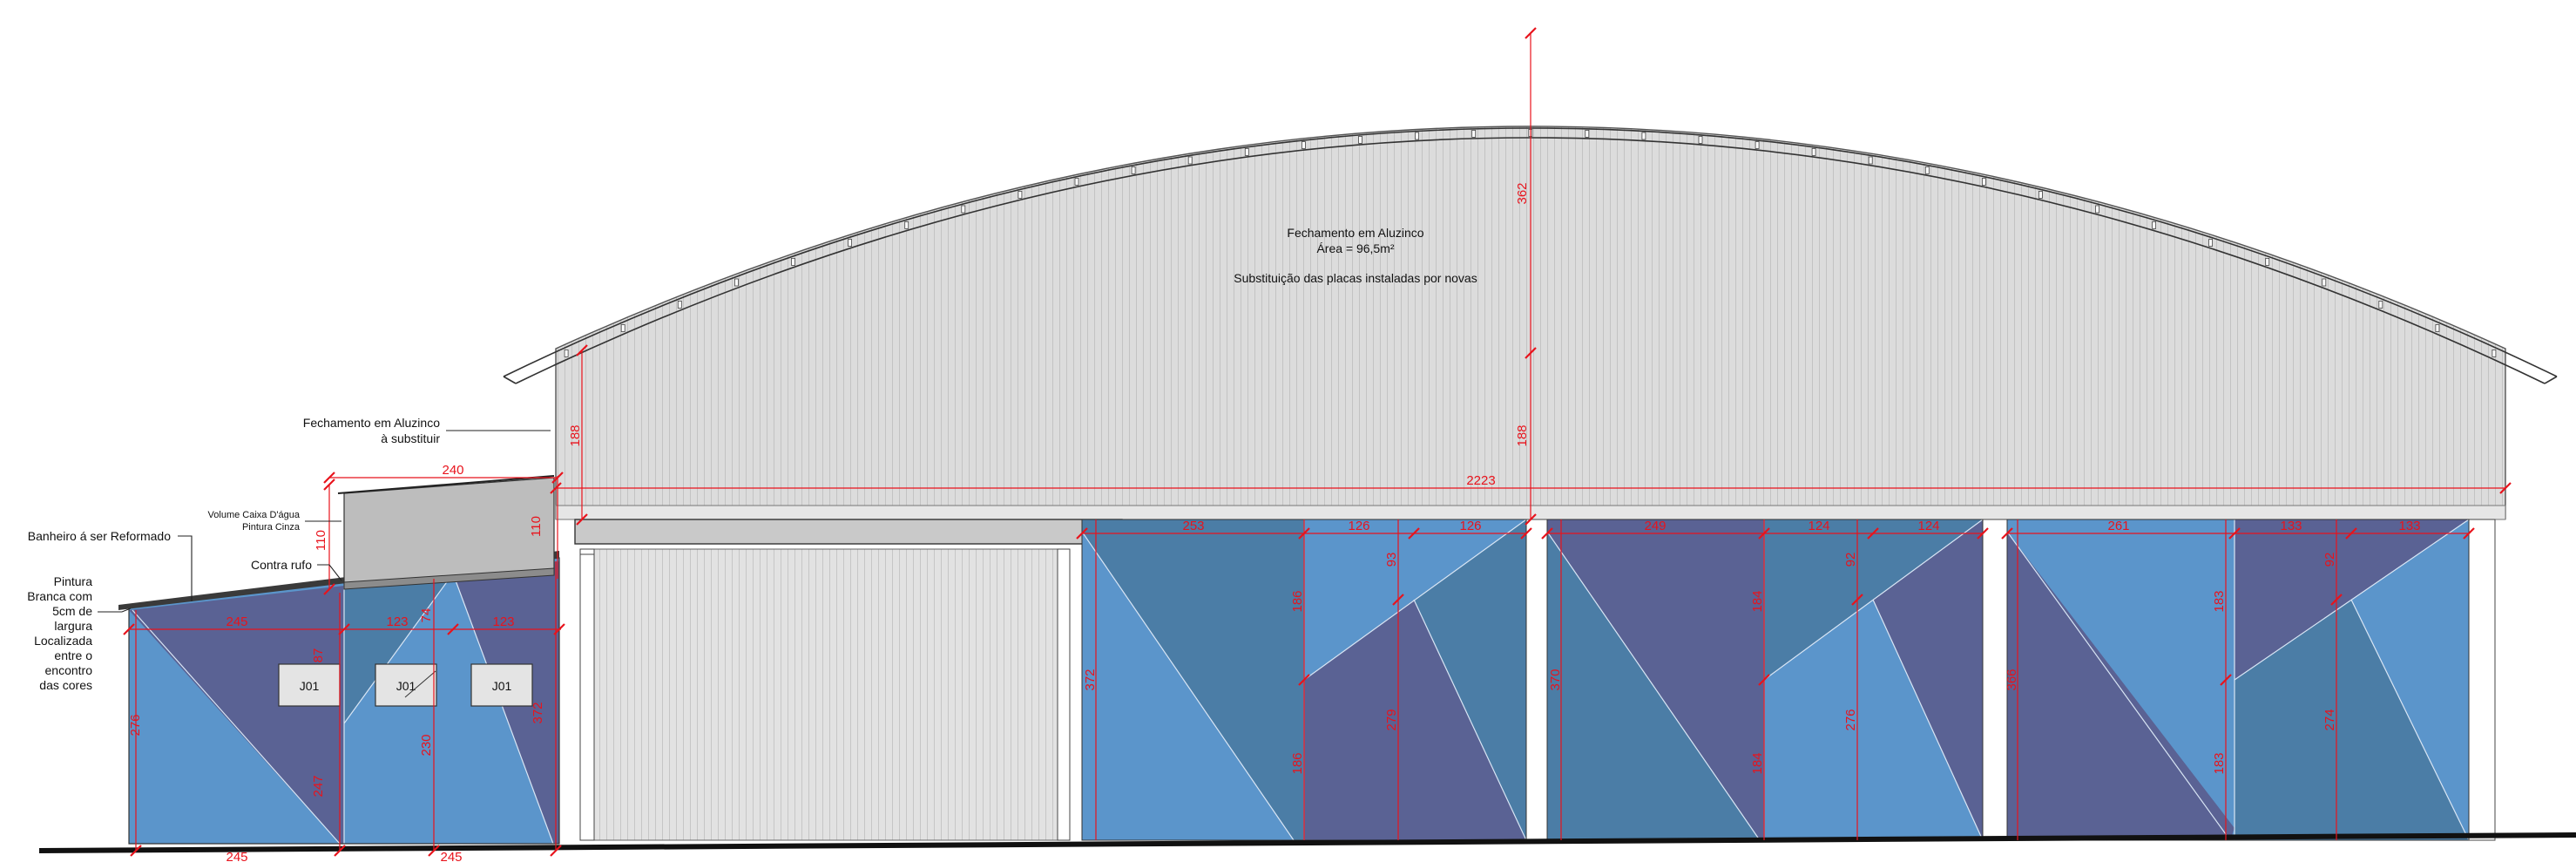  I want to click on dim-tank-h-right: 110, so click(536, 526).